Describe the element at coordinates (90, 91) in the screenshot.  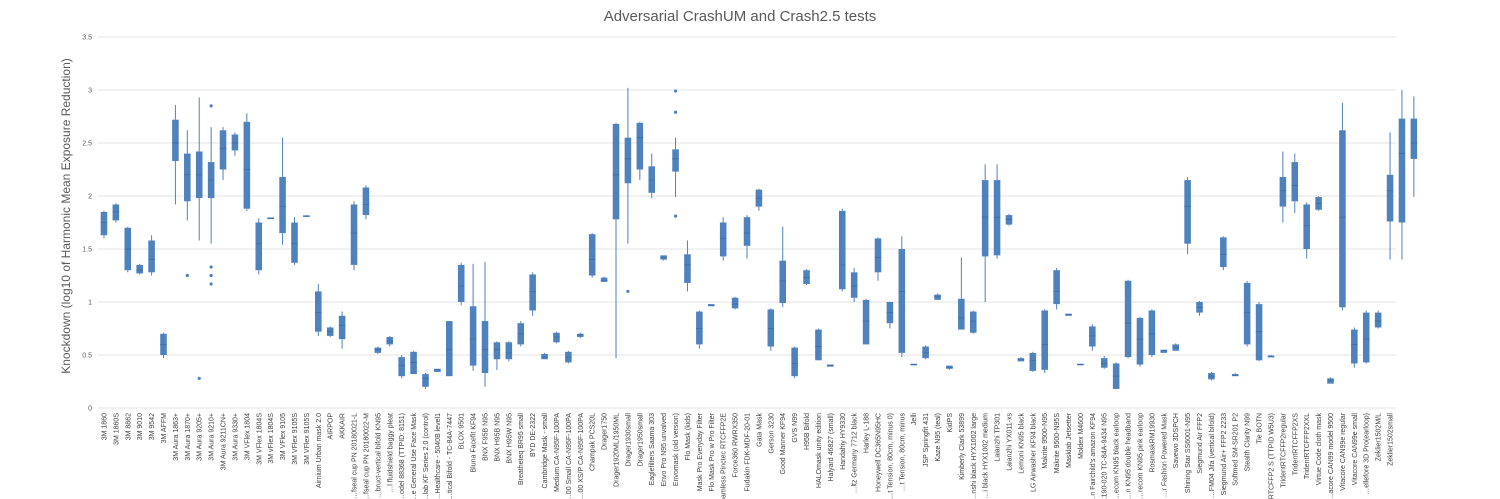
I see `y-tick-label: 3` at that location.